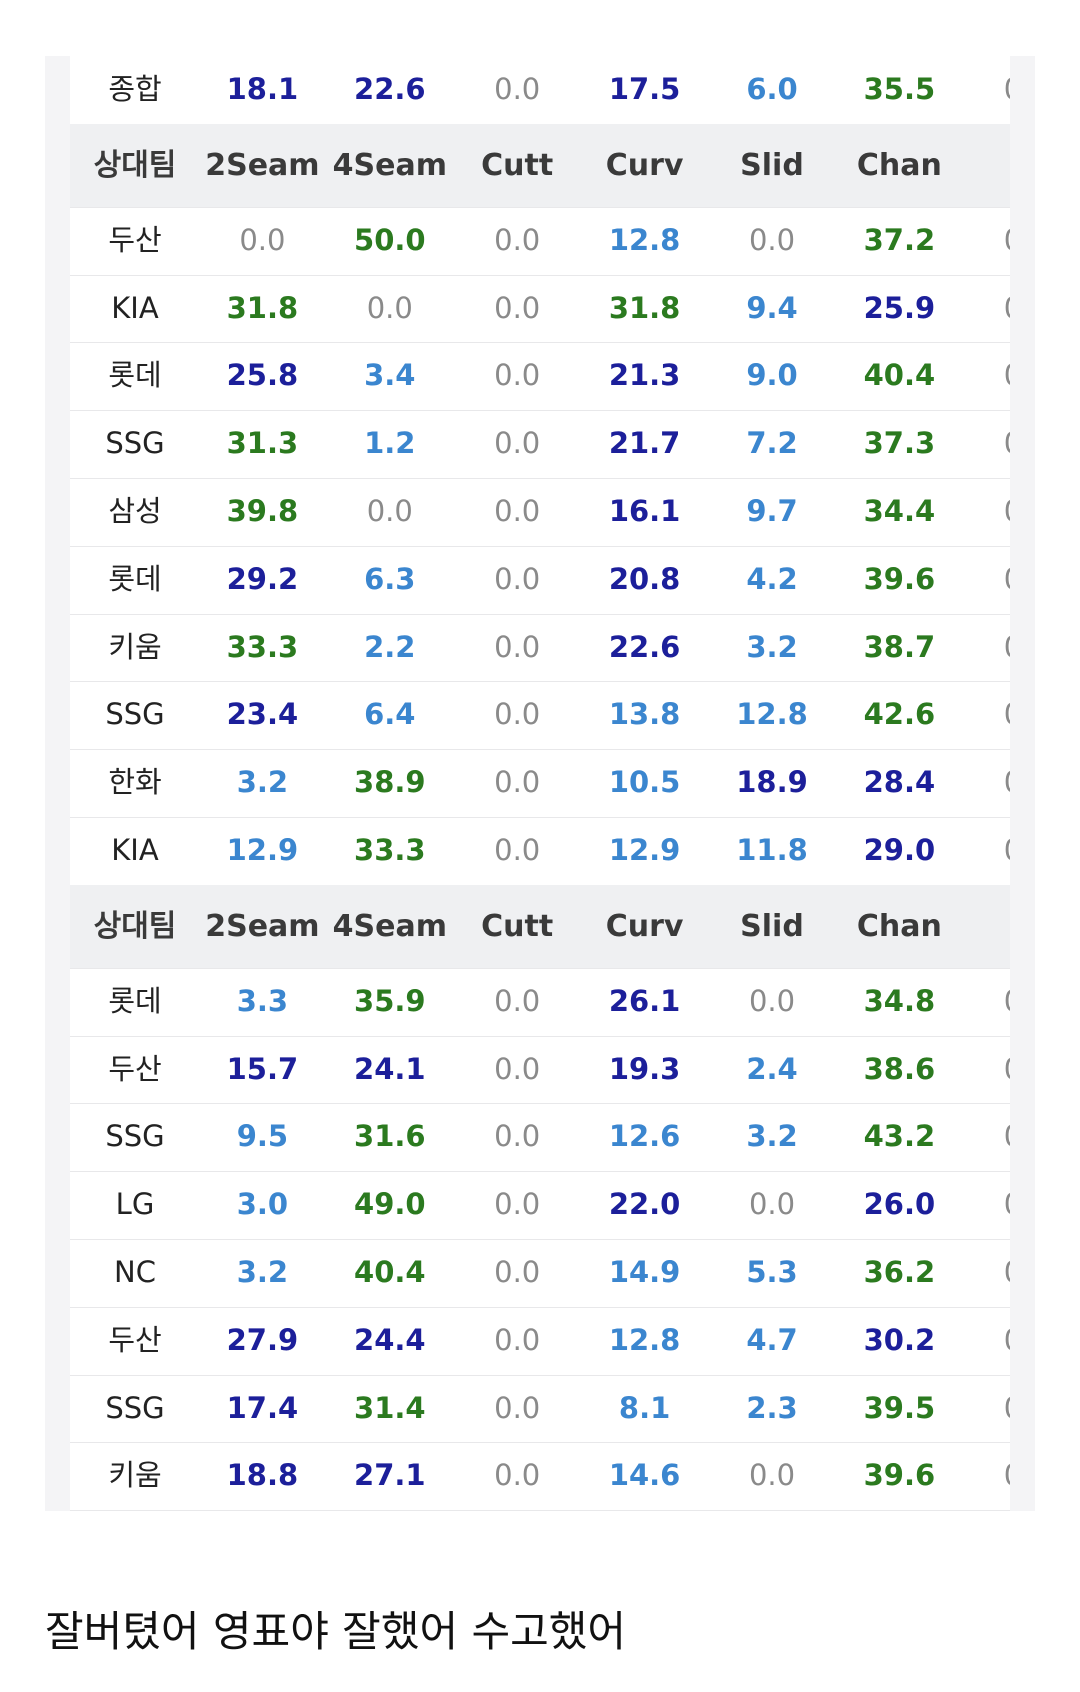 The height and width of the screenshot is (1692, 1080). Describe the element at coordinates (899, 1339) in the screenshot. I see `value-cell: 30.2` at that location.